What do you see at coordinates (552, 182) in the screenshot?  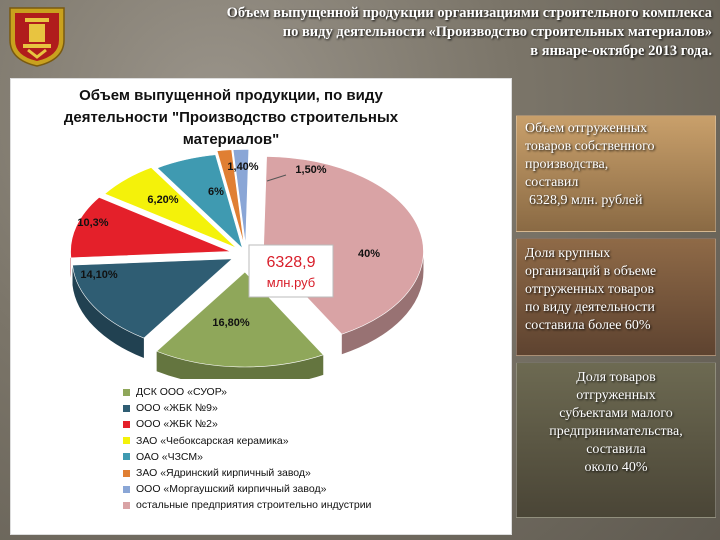 I see `info-line: составил` at bounding box center [552, 182].